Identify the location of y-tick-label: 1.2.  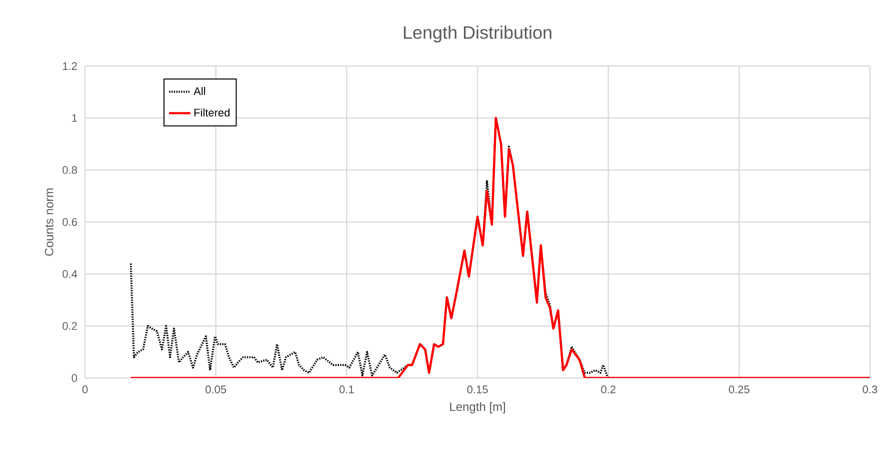
(70, 66).